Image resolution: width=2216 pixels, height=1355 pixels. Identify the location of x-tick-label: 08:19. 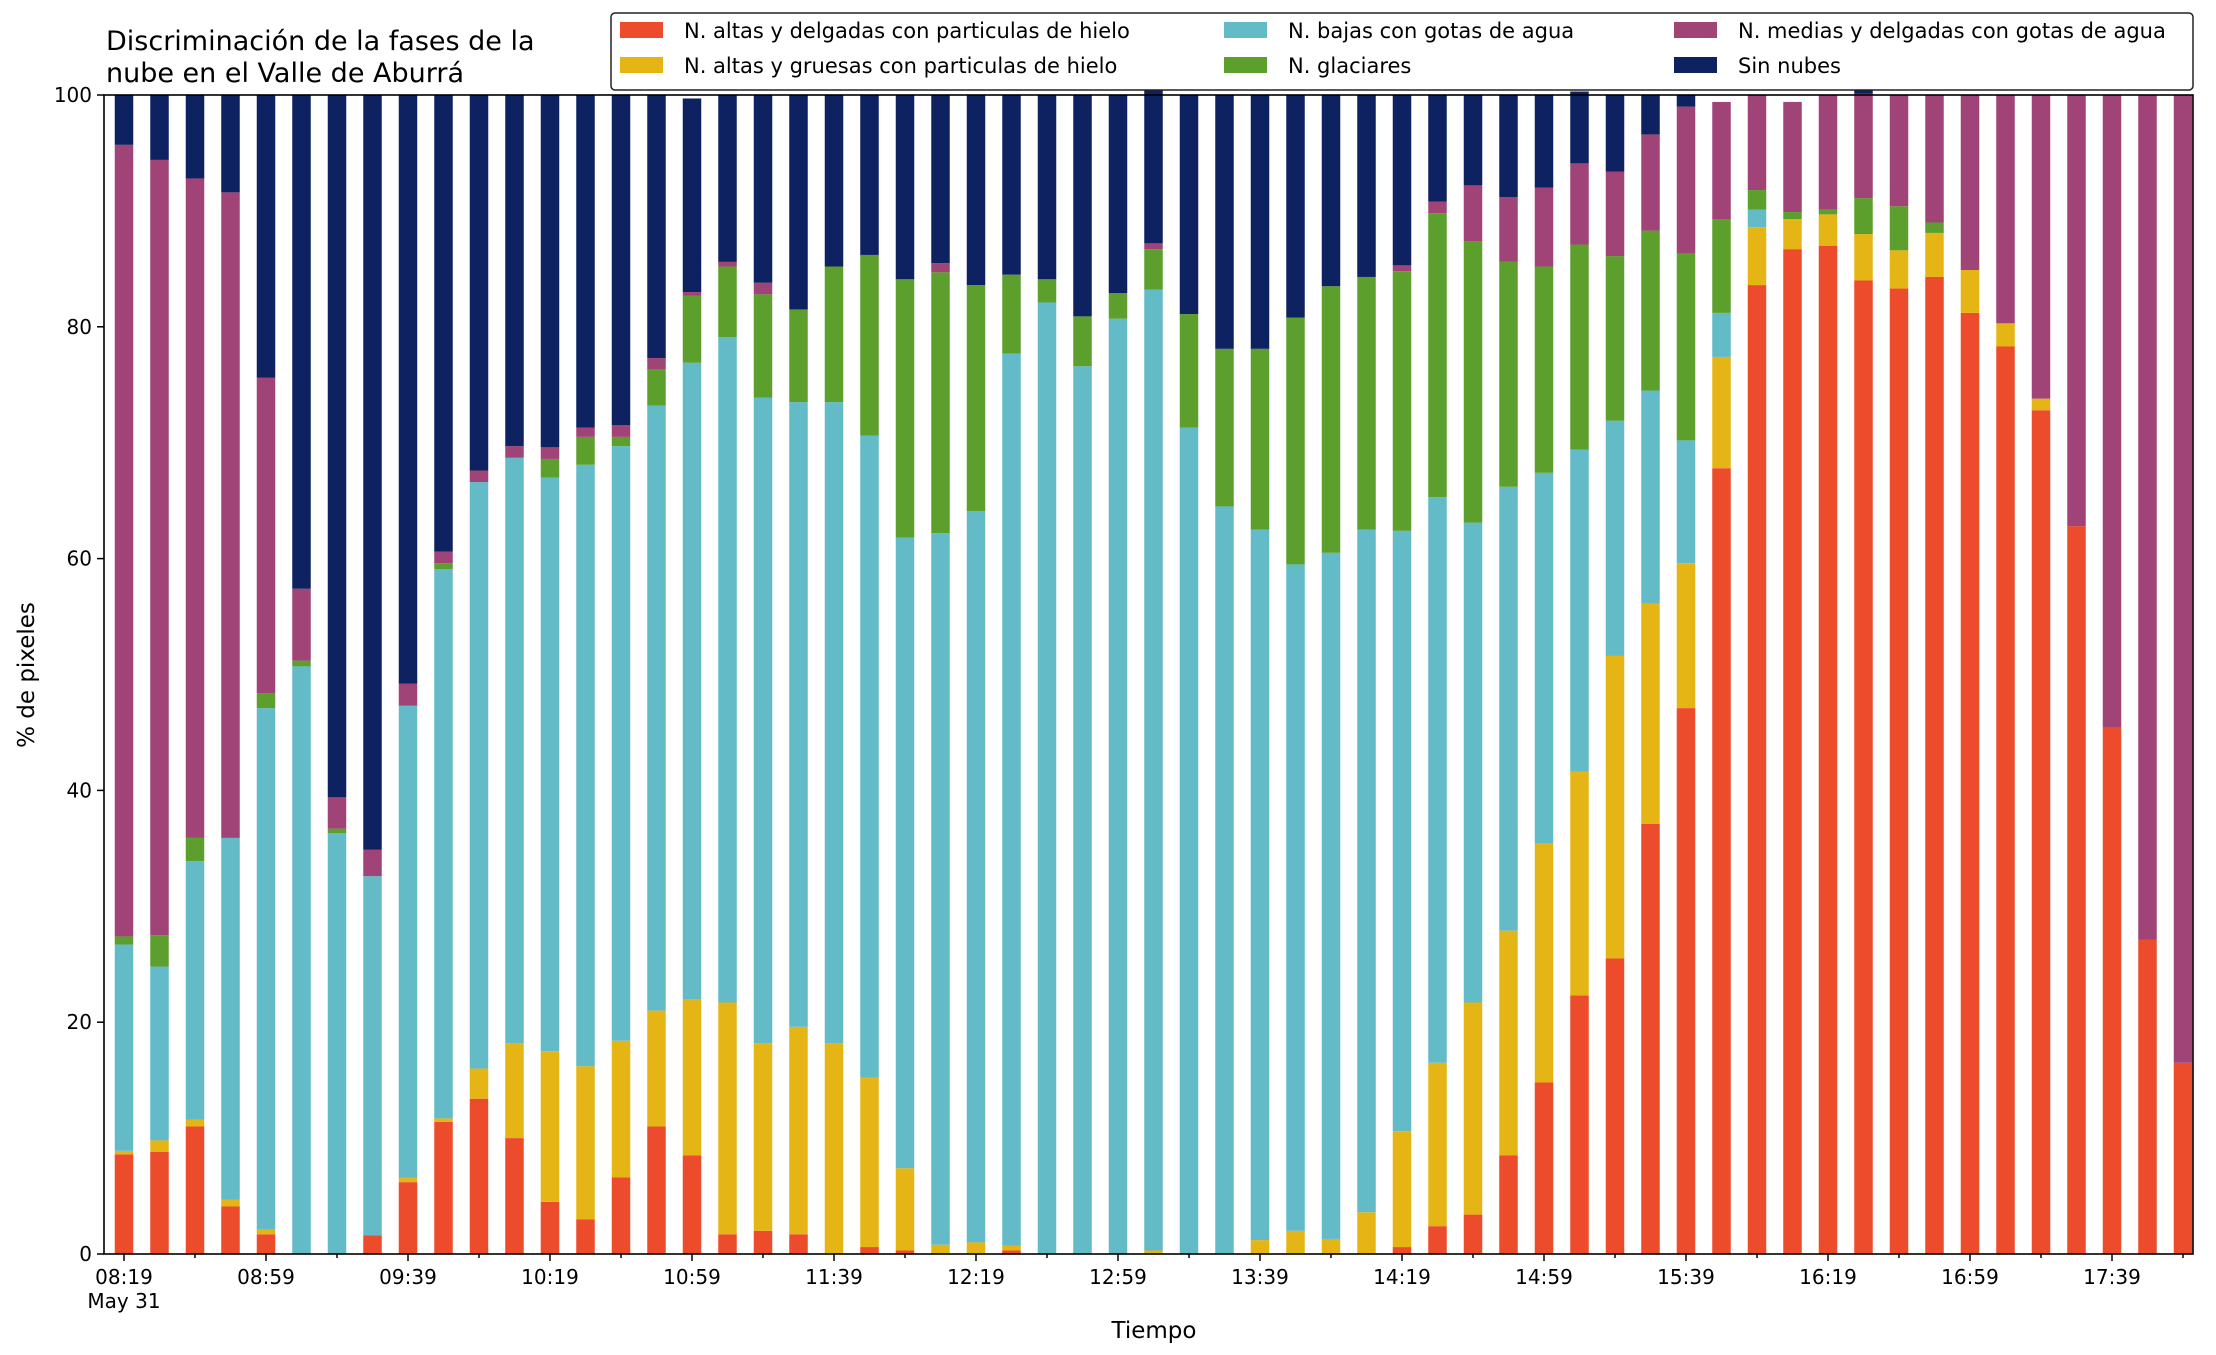
(124, 1277).